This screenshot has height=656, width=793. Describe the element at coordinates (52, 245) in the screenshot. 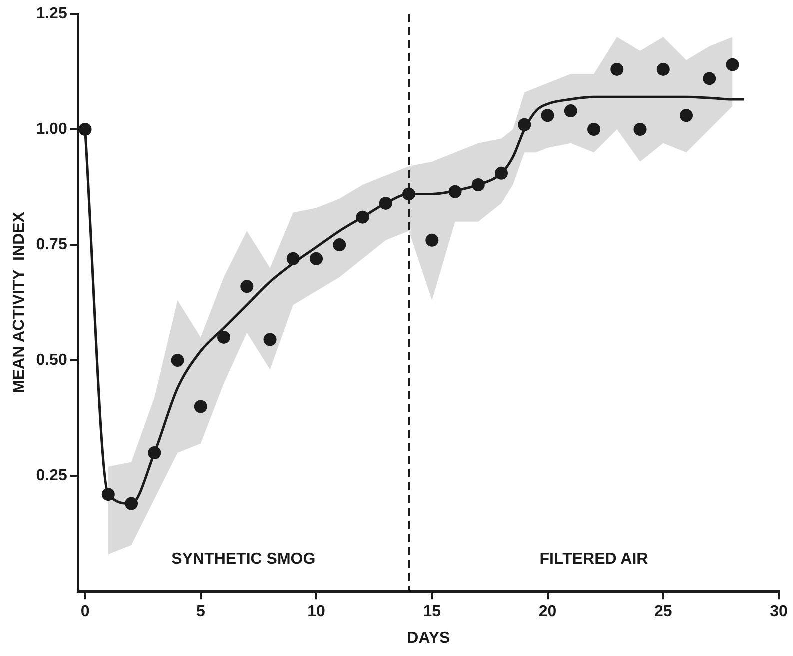

I see `y-tick-label: 0.75` at that location.